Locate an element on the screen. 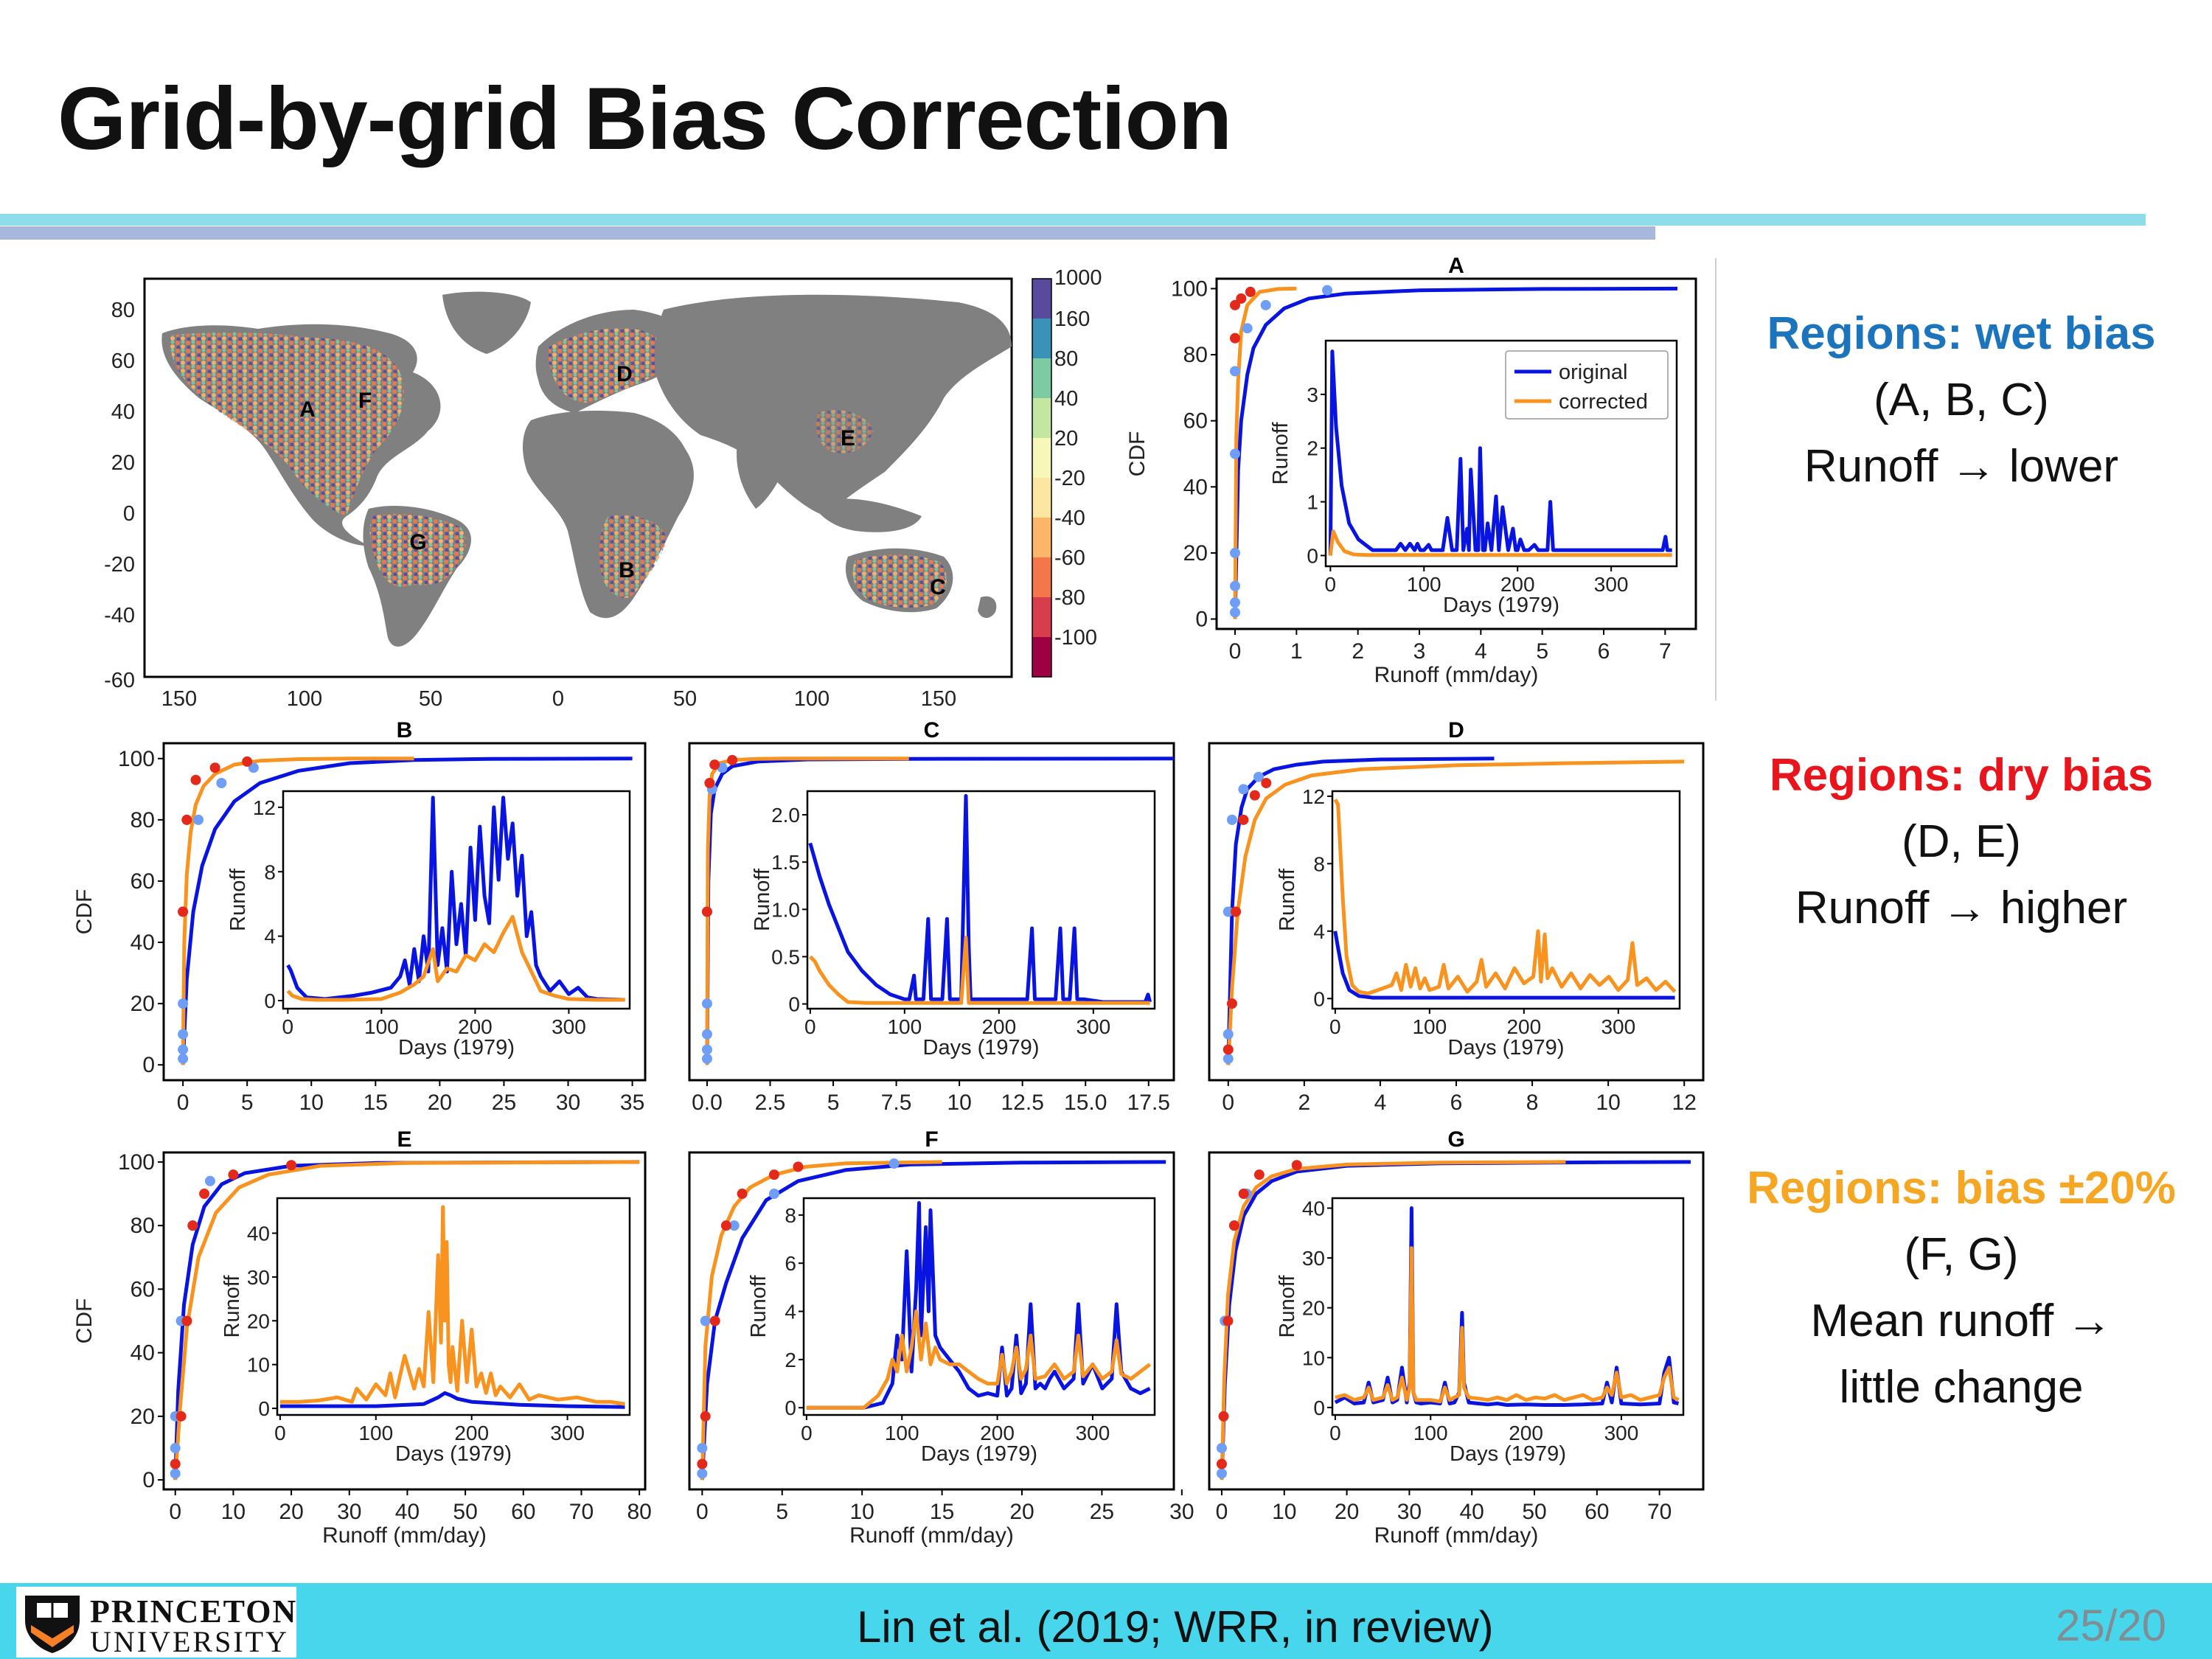 The height and width of the screenshot is (1659, 2212). chart-title: F is located at coordinates (931, 1139).